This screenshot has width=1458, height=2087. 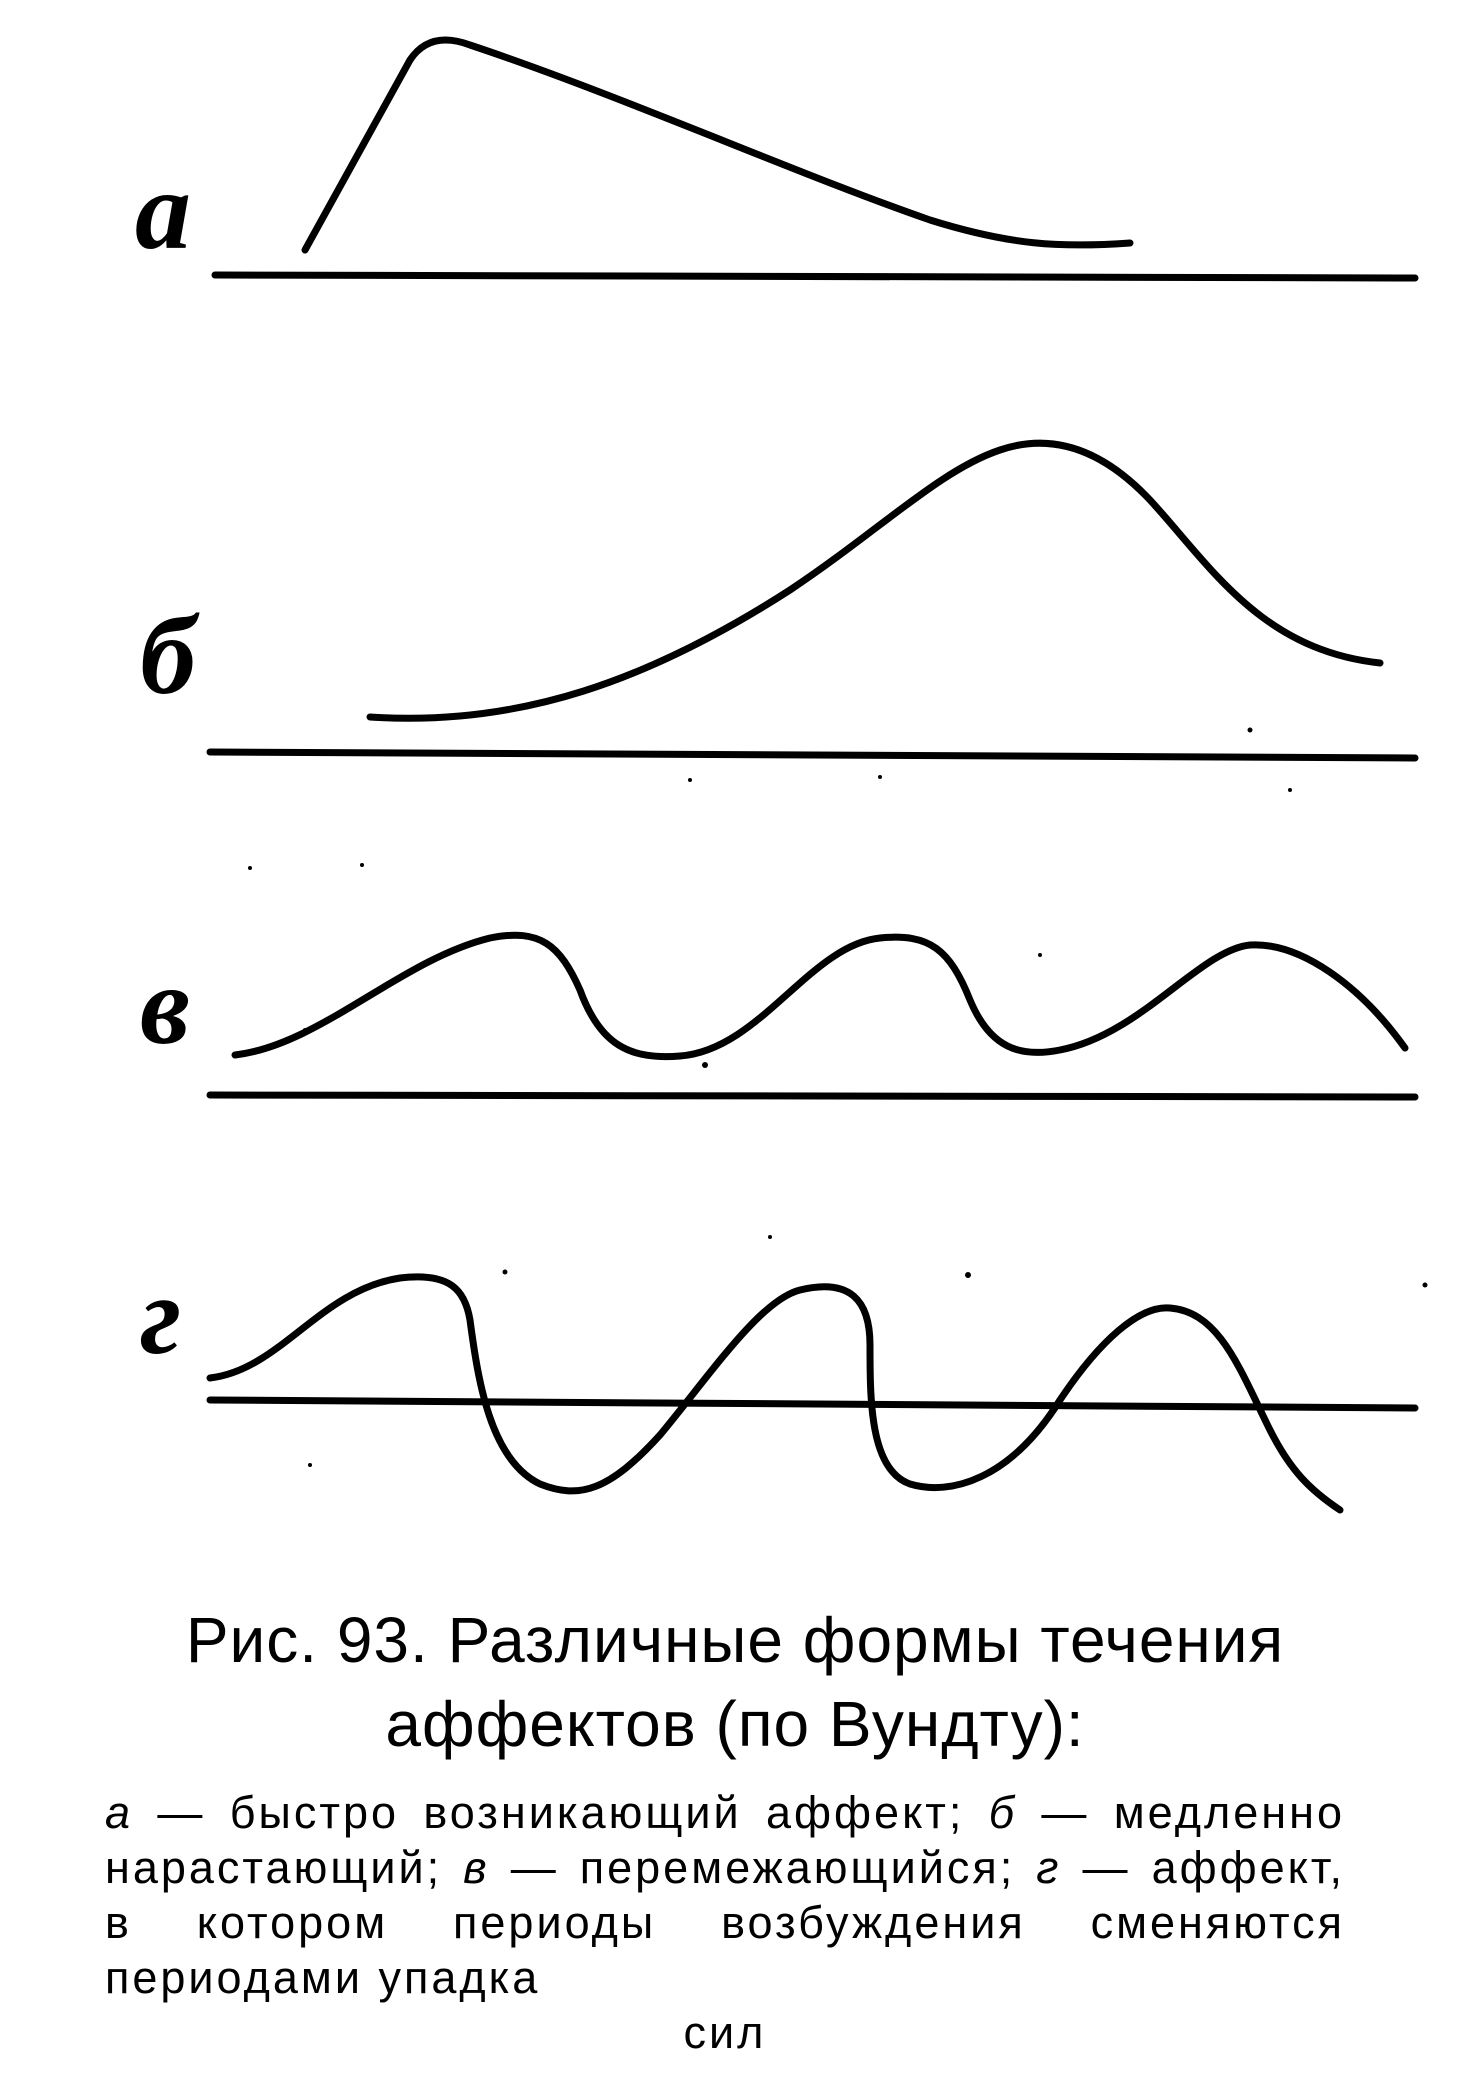 I want to click on baseline-a, so click(x=815, y=276).